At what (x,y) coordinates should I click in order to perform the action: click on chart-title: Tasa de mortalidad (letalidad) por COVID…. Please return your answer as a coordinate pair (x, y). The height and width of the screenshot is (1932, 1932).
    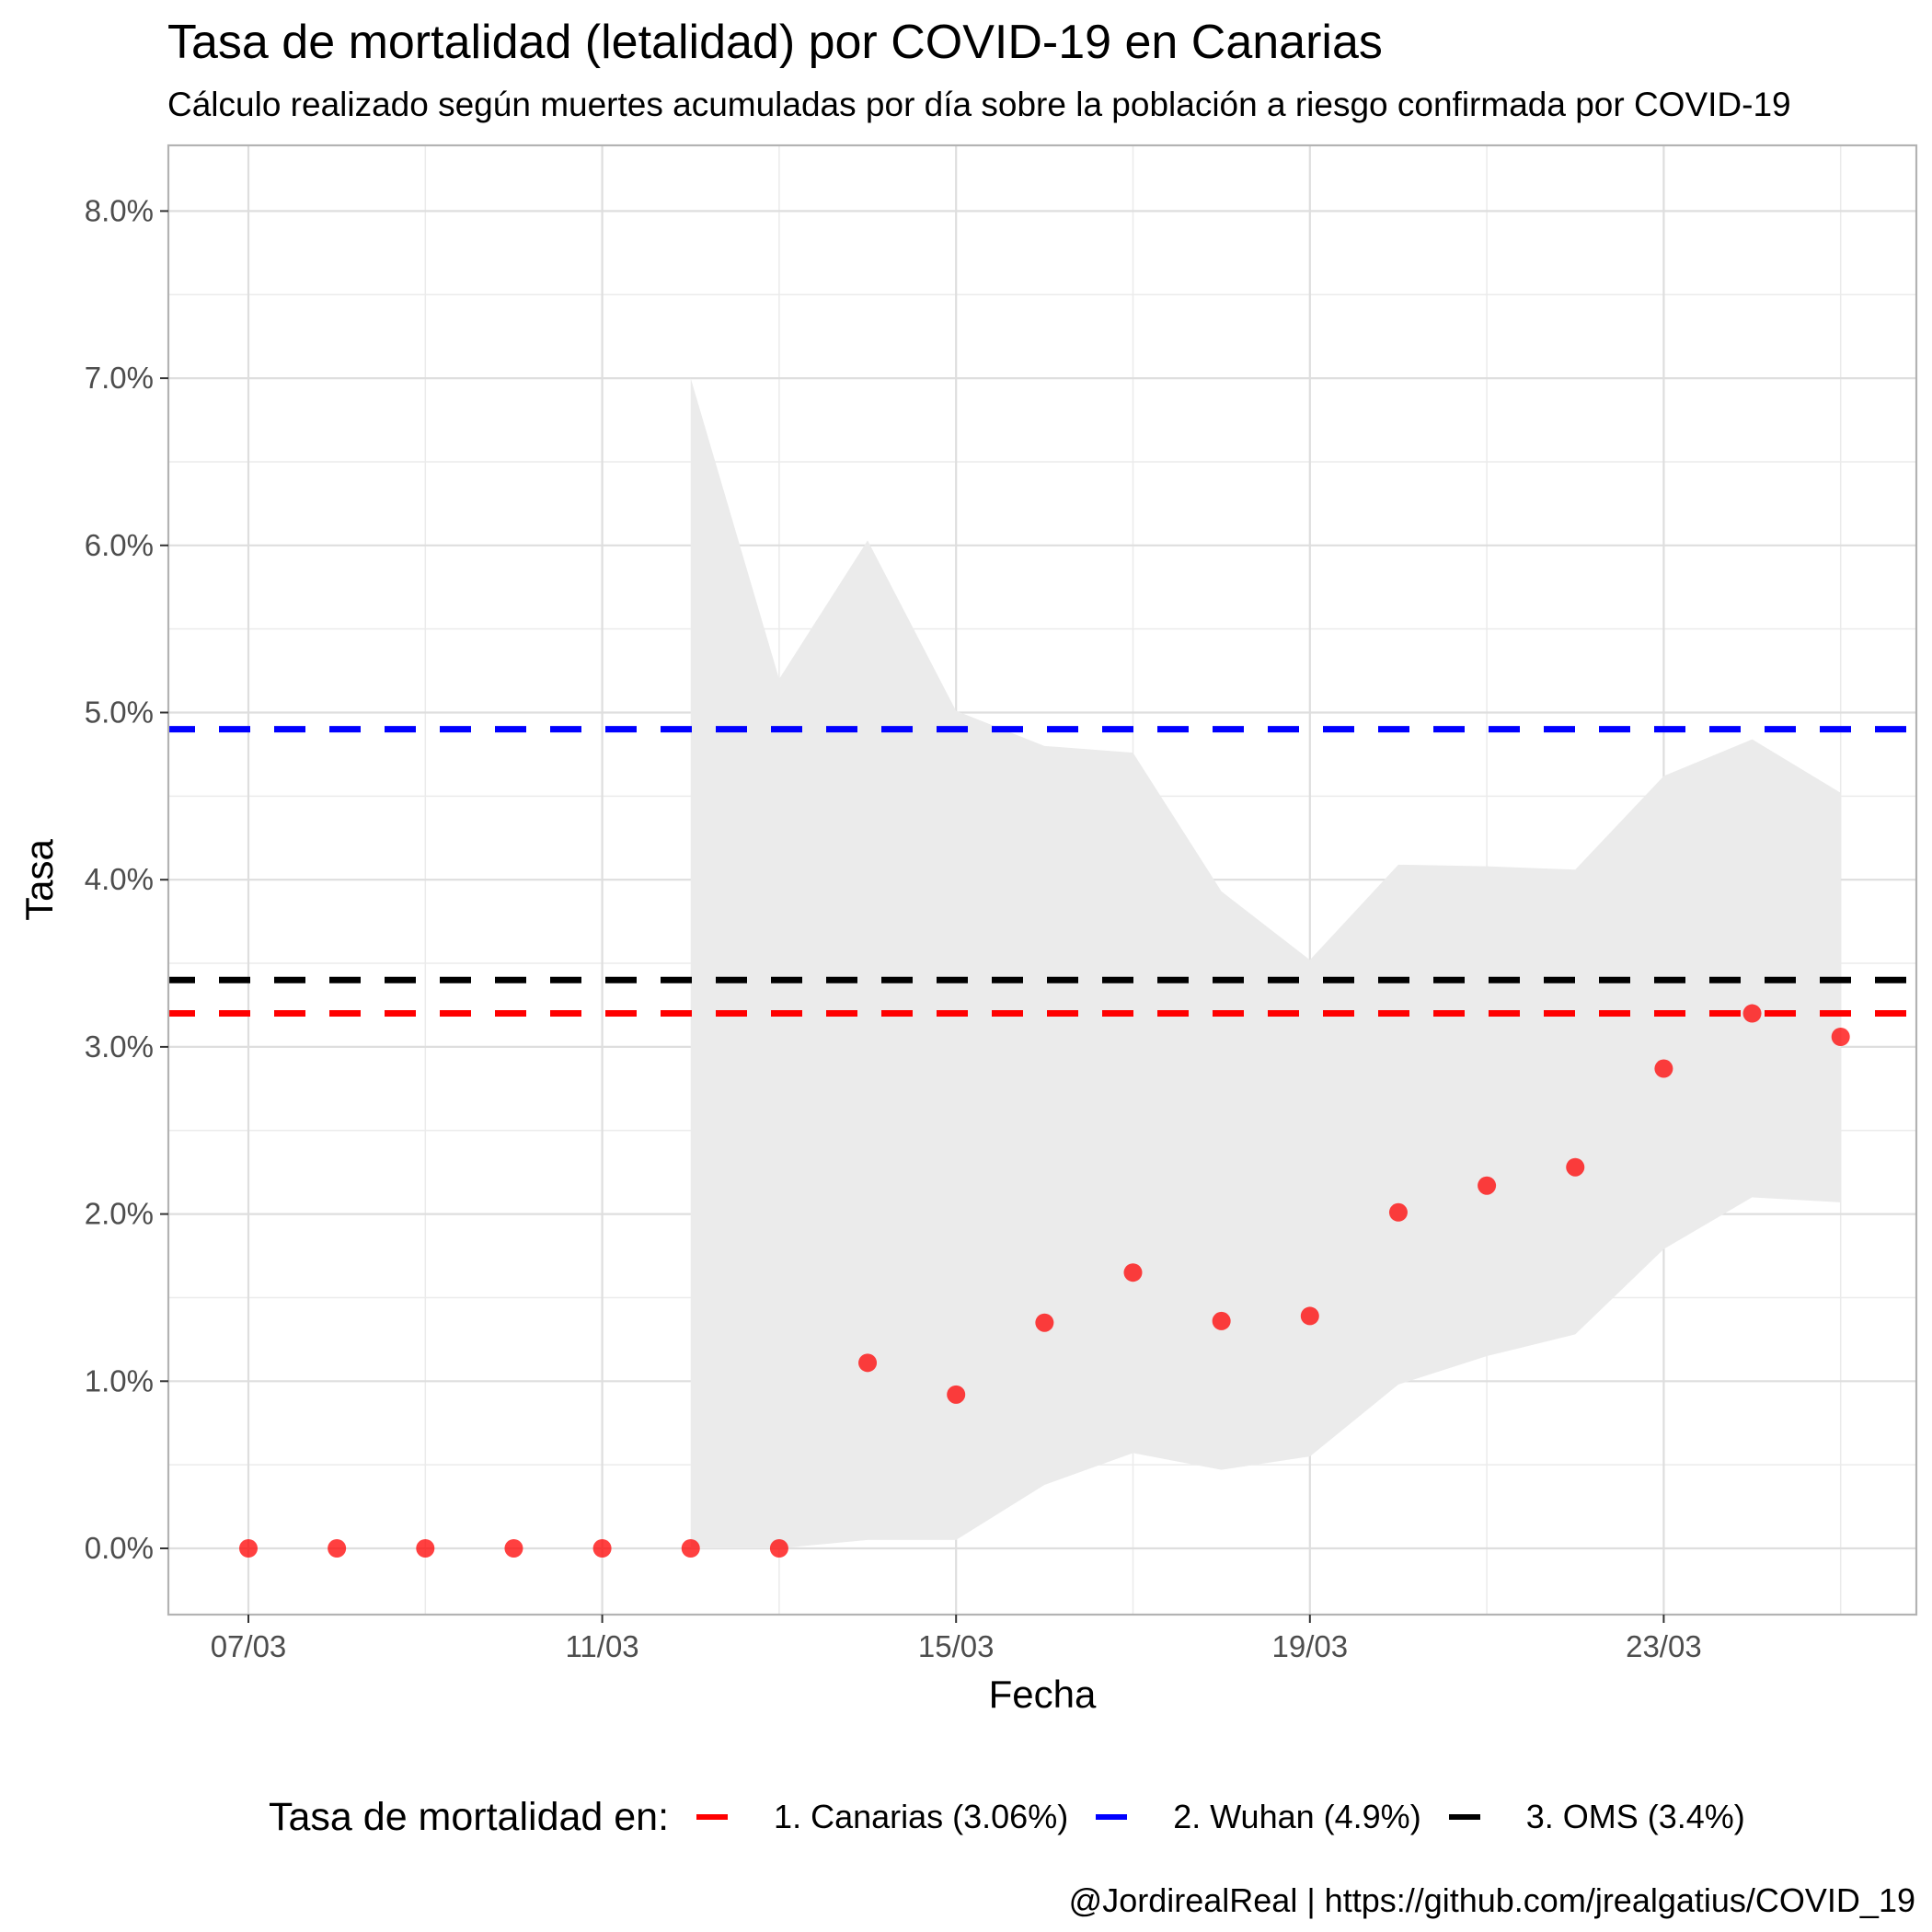
    Looking at the image, I should click on (775, 42).